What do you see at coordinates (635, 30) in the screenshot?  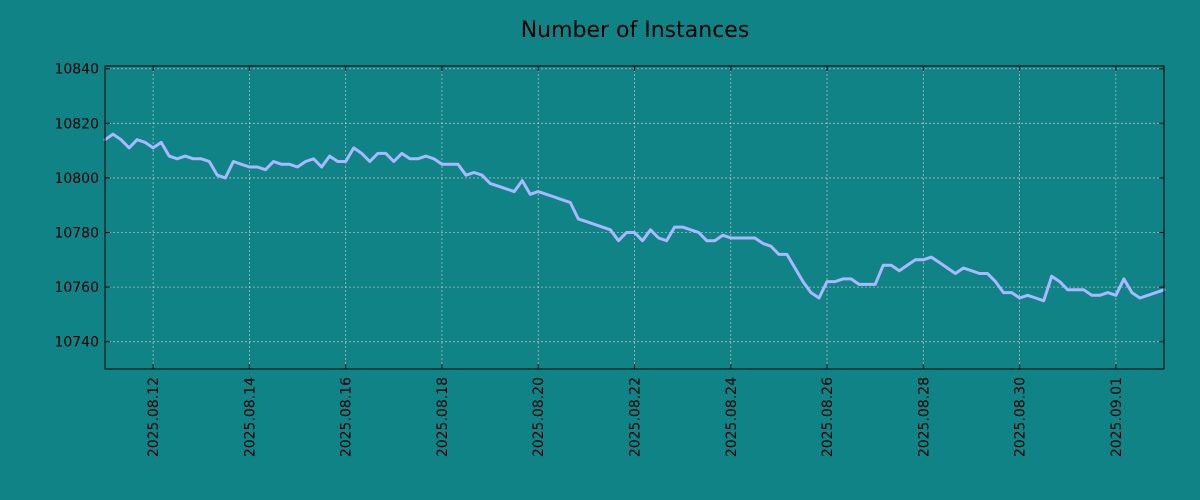 I see `chart-title: Number of Instances` at bounding box center [635, 30].